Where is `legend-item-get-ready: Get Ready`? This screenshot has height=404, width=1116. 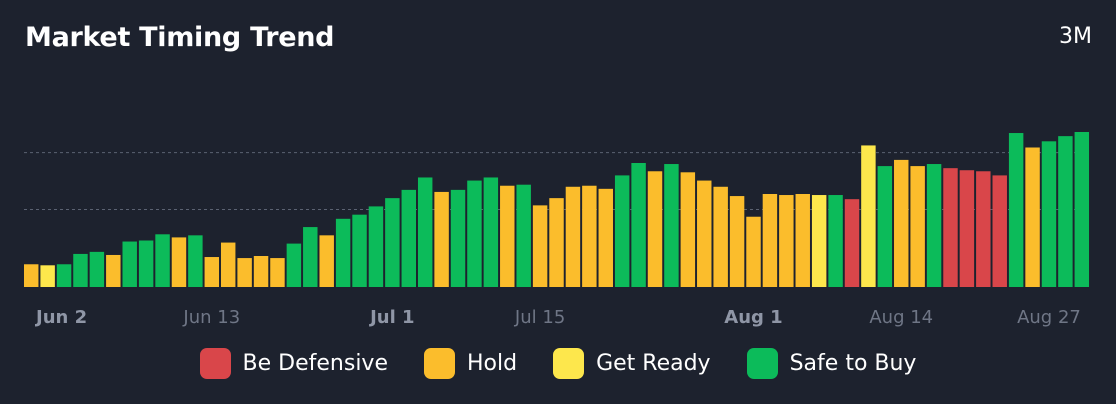
legend-item-get-ready: Get Ready is located at coordinates (632, 363).